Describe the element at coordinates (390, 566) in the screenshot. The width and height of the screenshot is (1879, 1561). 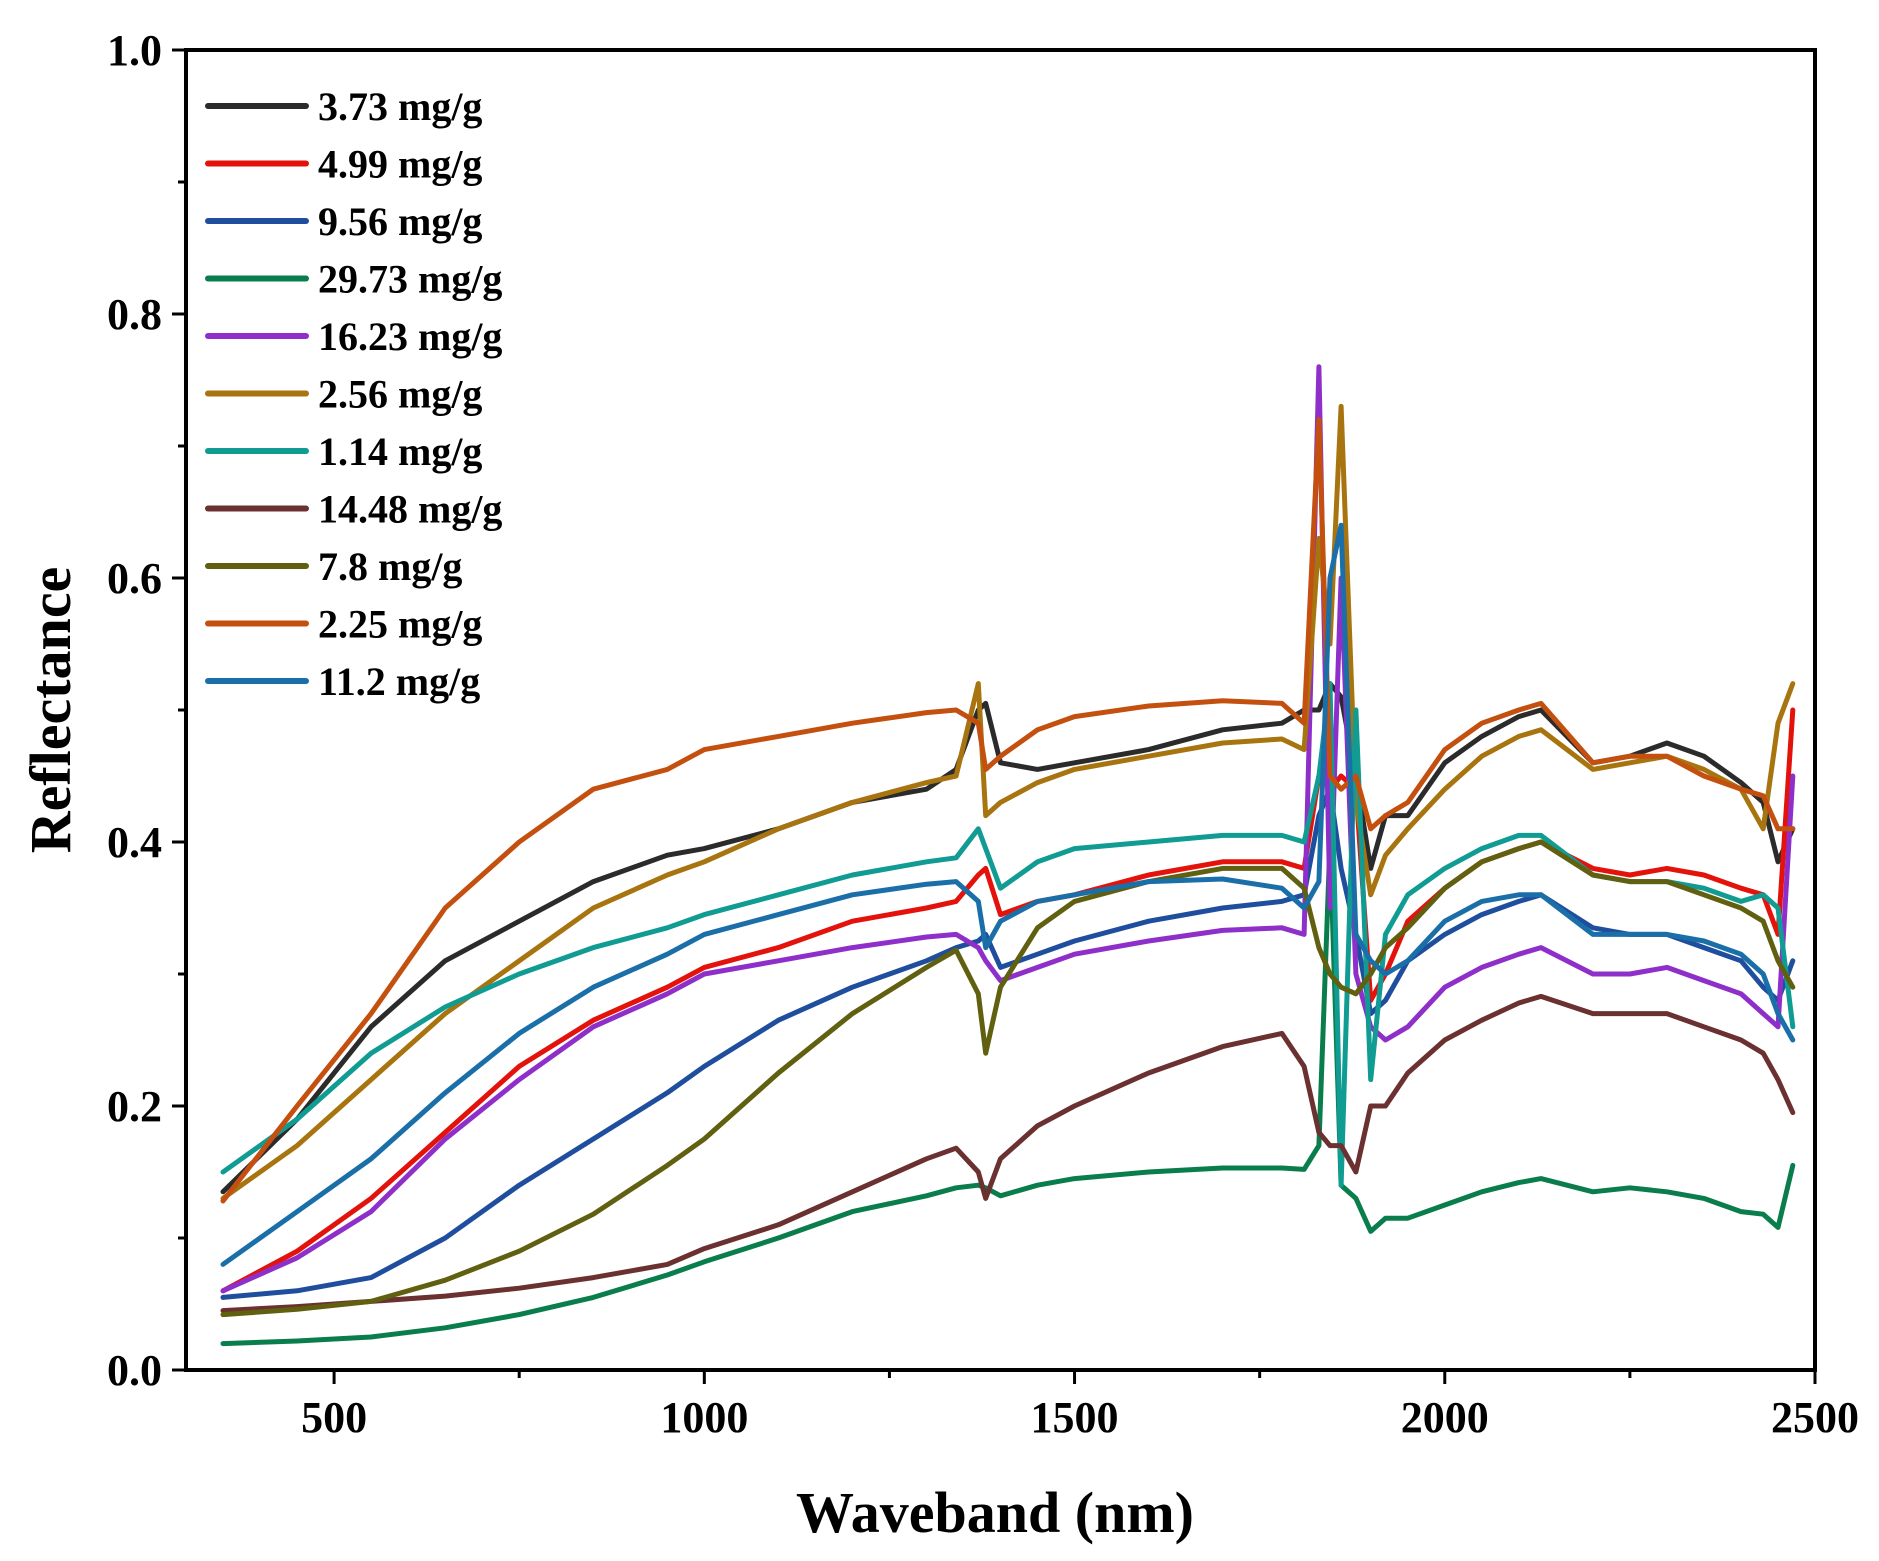
I see `legend-label-9: 7.8 mg/g` at that location.